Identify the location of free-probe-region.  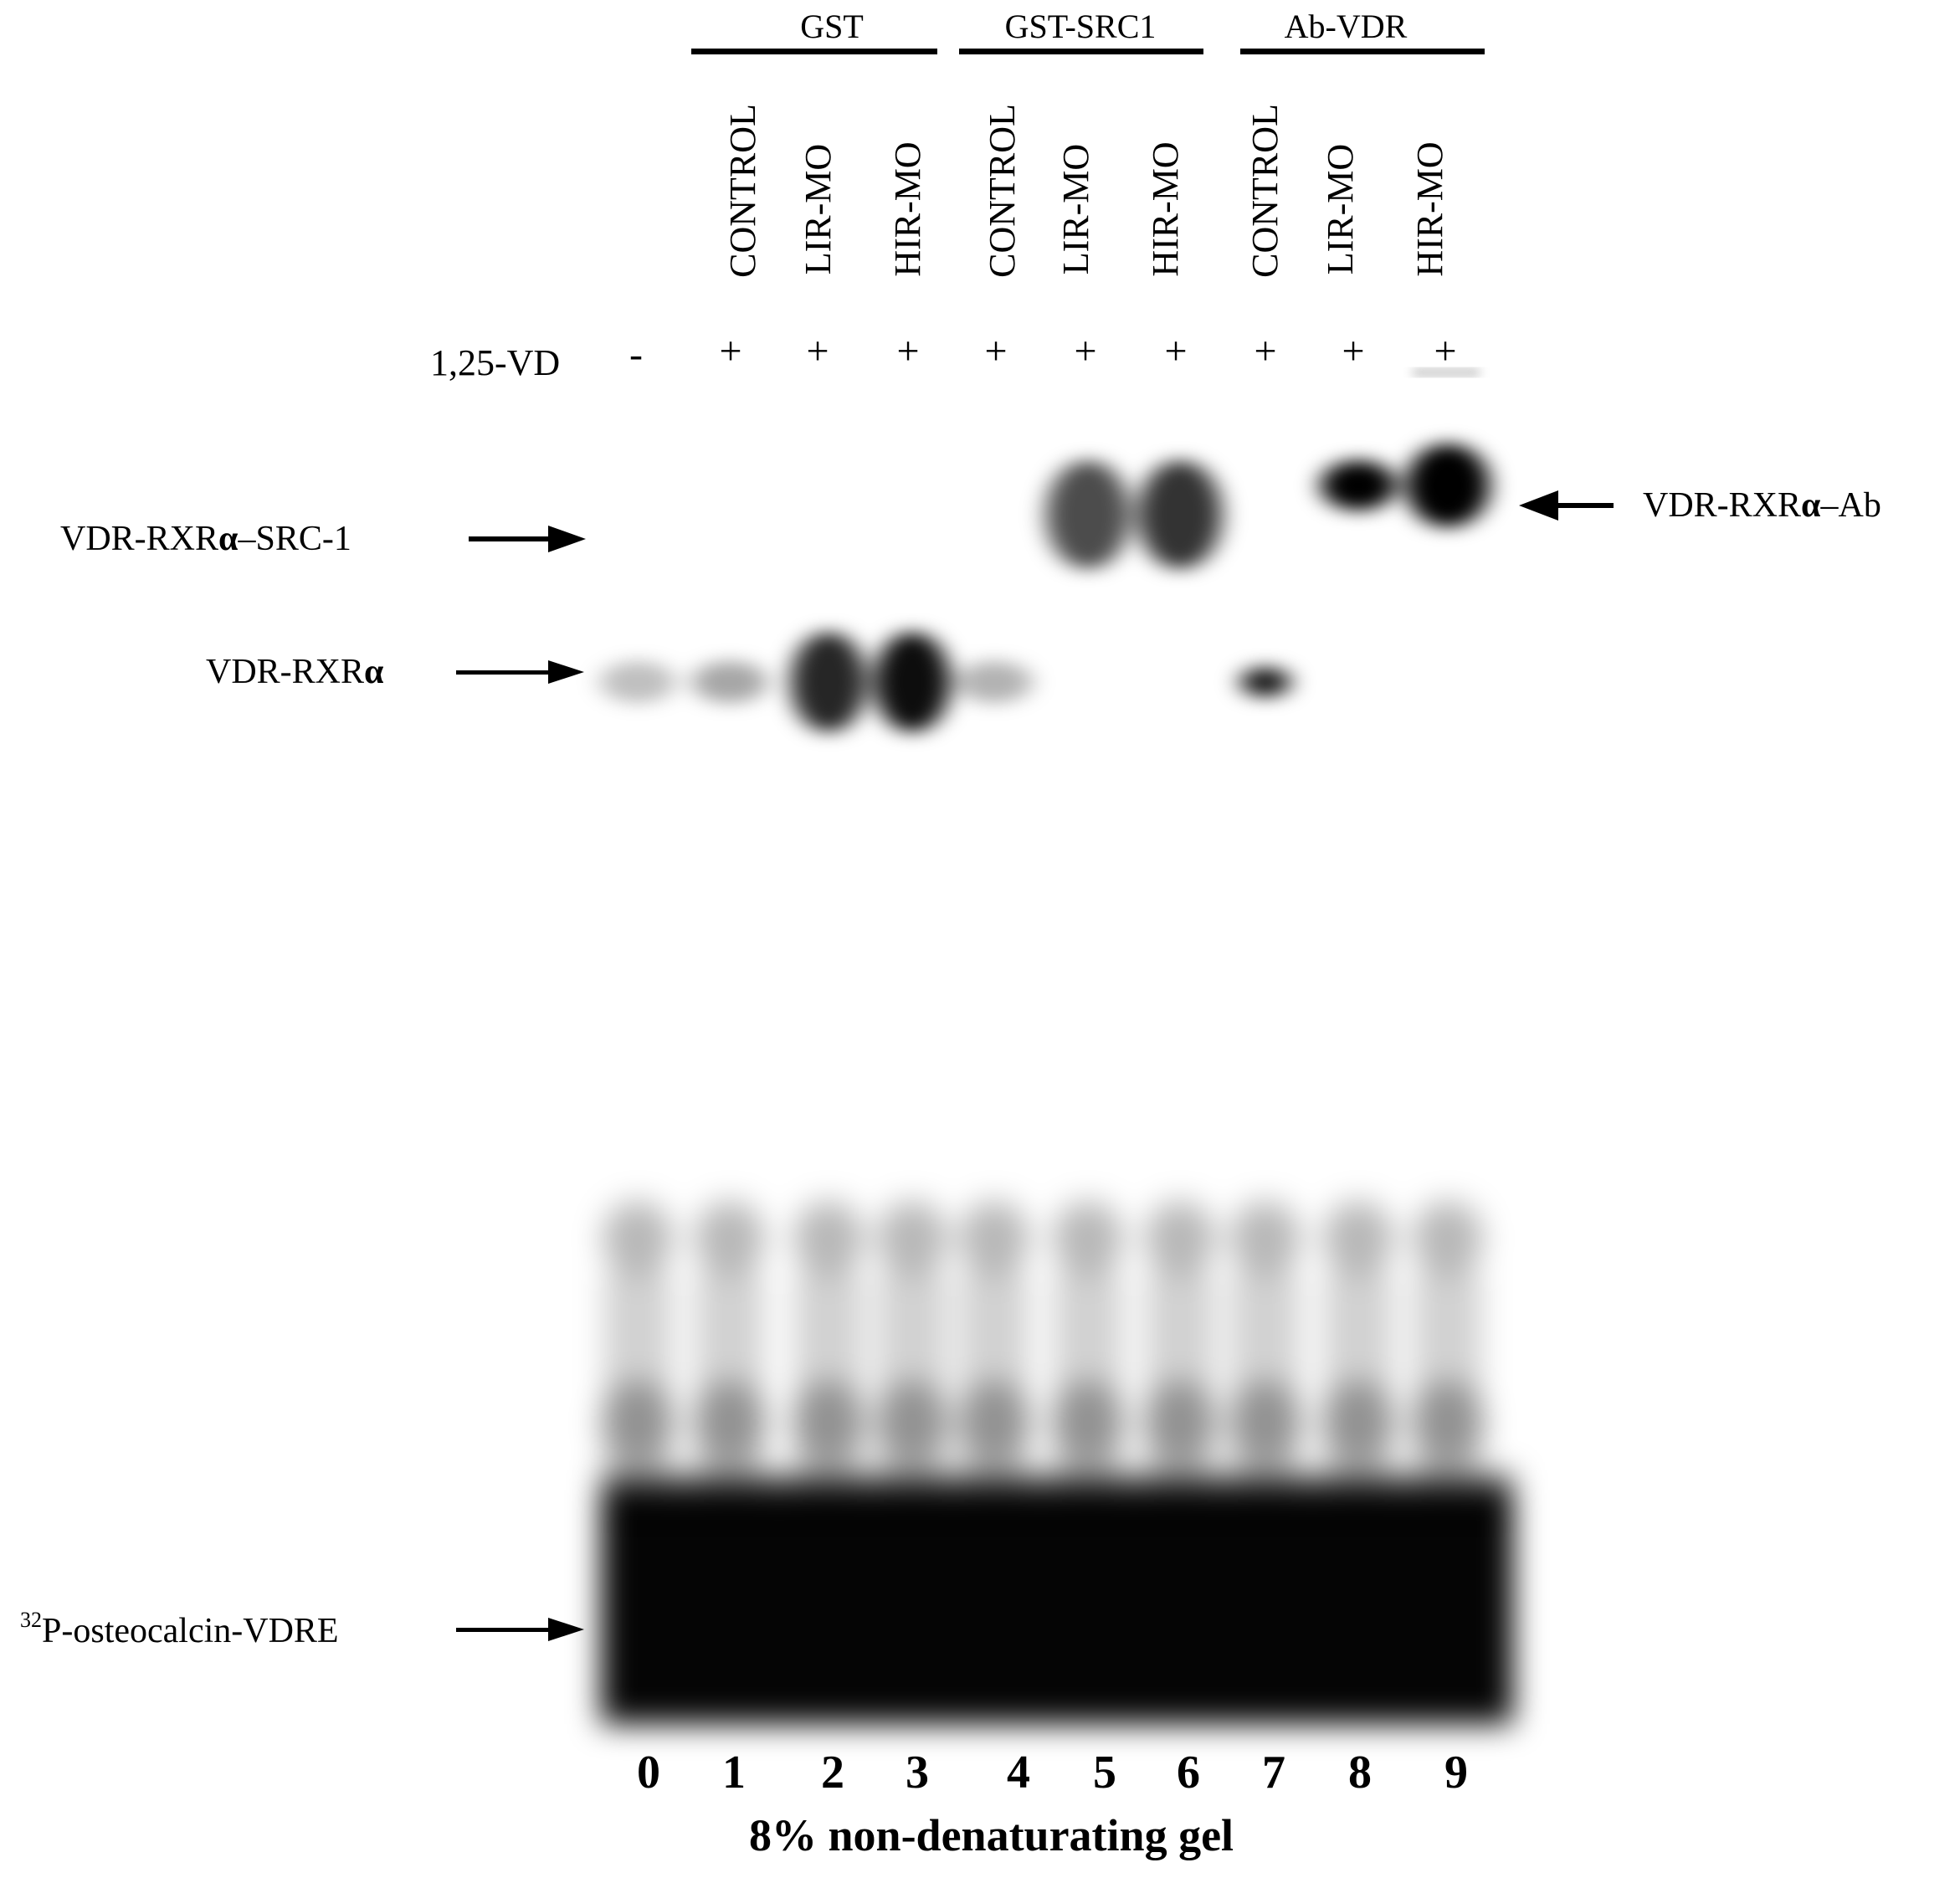
(1057, 1462).